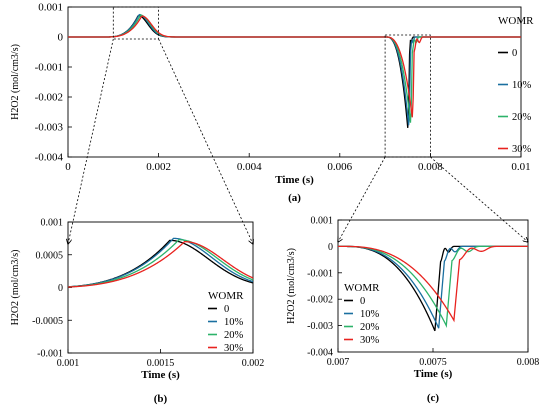 This screenshot has height=409, width=550. I want to click on y-tick-label: -0.0005, so click(47, 321).